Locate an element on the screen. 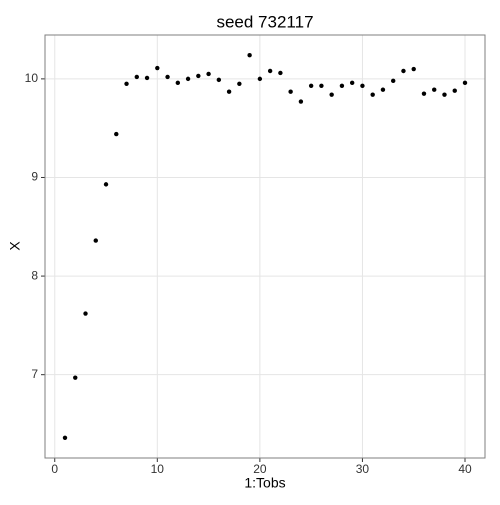 This screenshot has width=500, height=505. y-tick-label: 9 is located at coordinates (34, 177).